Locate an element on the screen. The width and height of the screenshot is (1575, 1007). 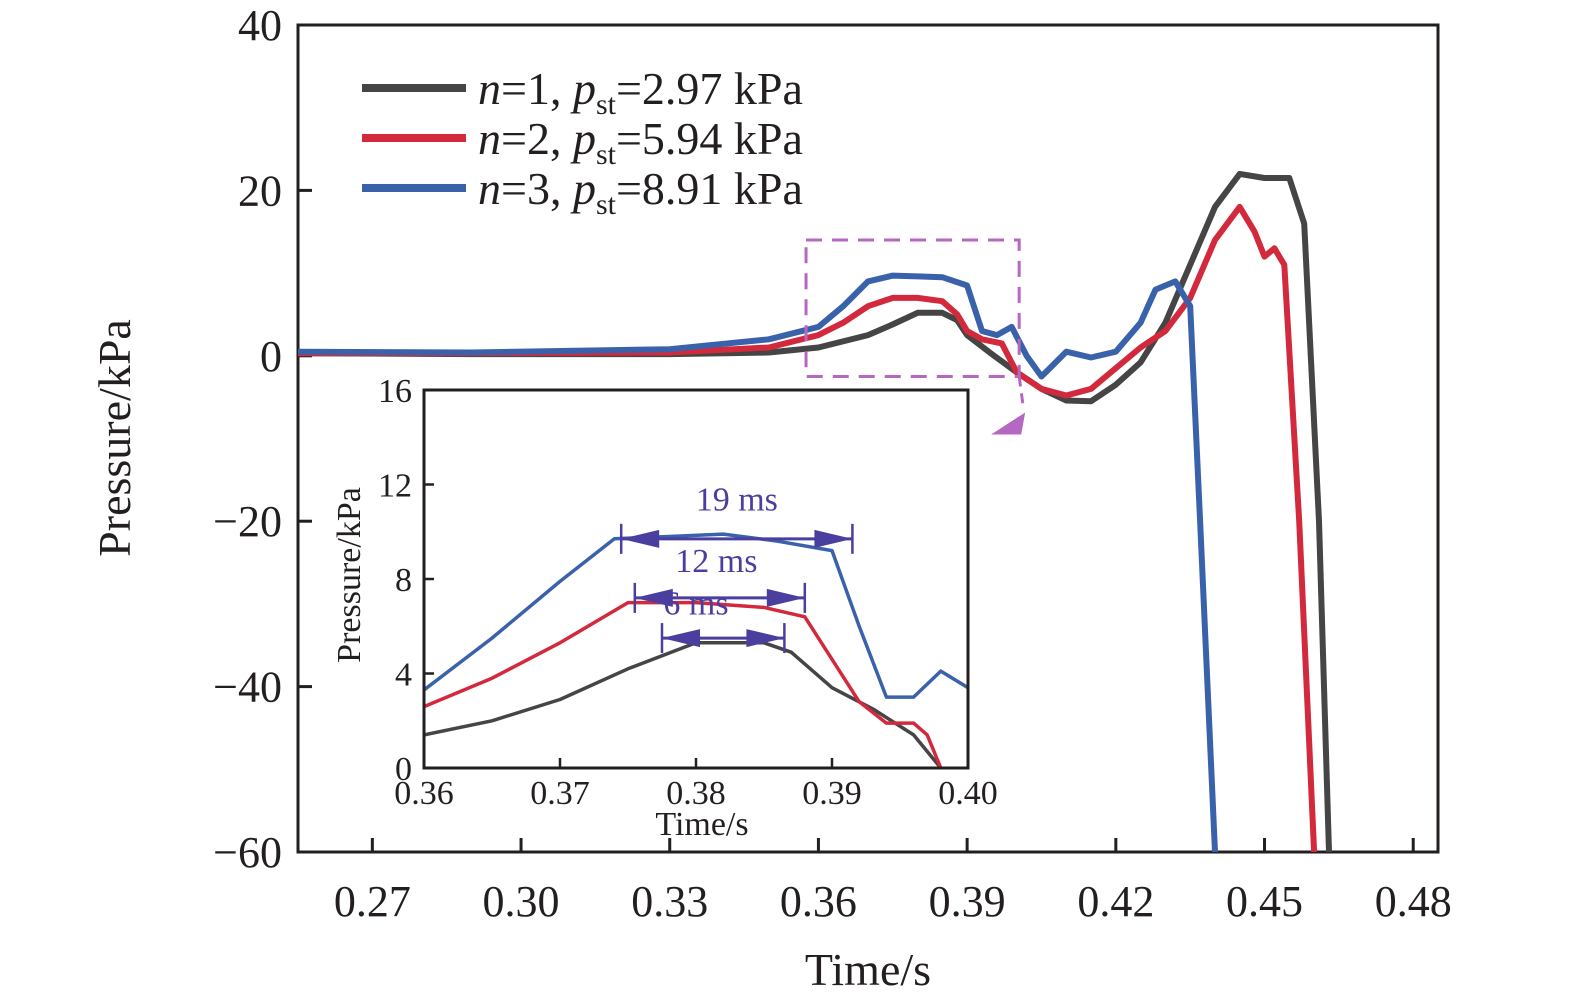
x-tick-label: 0.39 is located at coordinates (967, 901).